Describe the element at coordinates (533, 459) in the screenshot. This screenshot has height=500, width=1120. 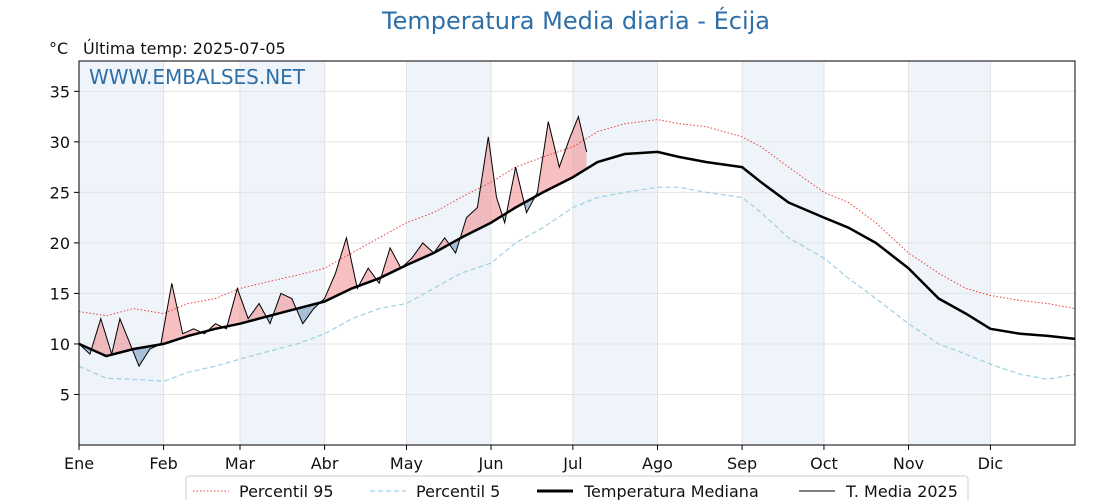
I see `x-axis-ticks: Ene Feb Mar Abr May Jun Jul Ago Sep Oct Nov Dic` at that location.